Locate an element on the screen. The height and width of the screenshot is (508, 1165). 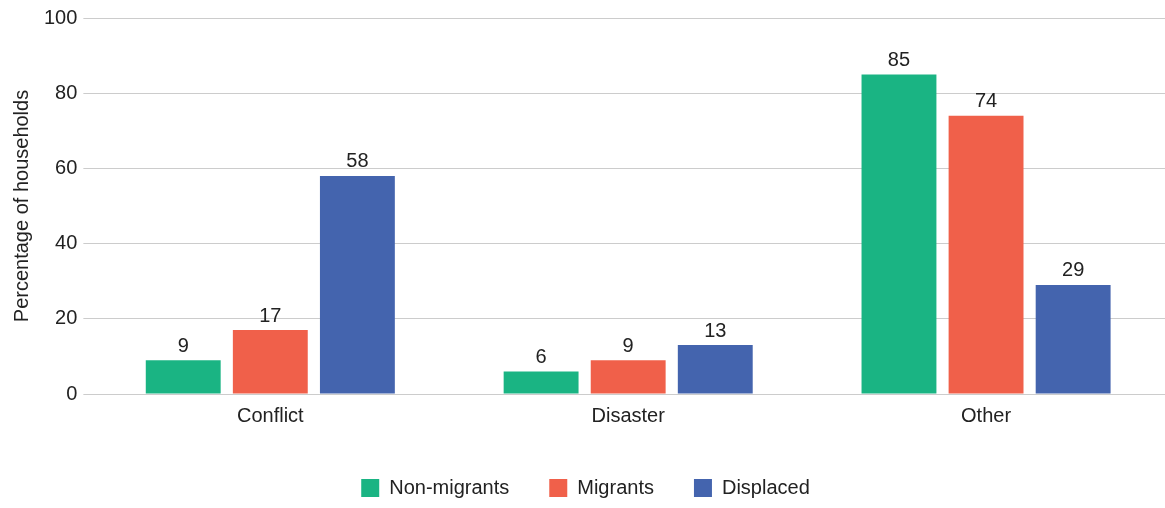
x-tick-label: Other is located at coordinates (986, 414).